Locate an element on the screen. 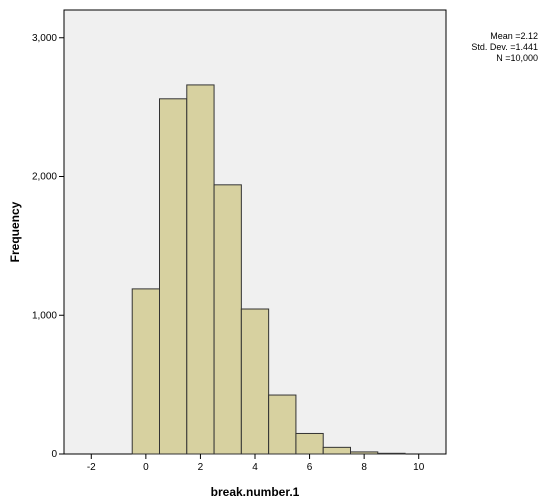 The height and width of the screenshot is (503, 558). x-tick-label-5: 8 is located at coordinates (364, 467).